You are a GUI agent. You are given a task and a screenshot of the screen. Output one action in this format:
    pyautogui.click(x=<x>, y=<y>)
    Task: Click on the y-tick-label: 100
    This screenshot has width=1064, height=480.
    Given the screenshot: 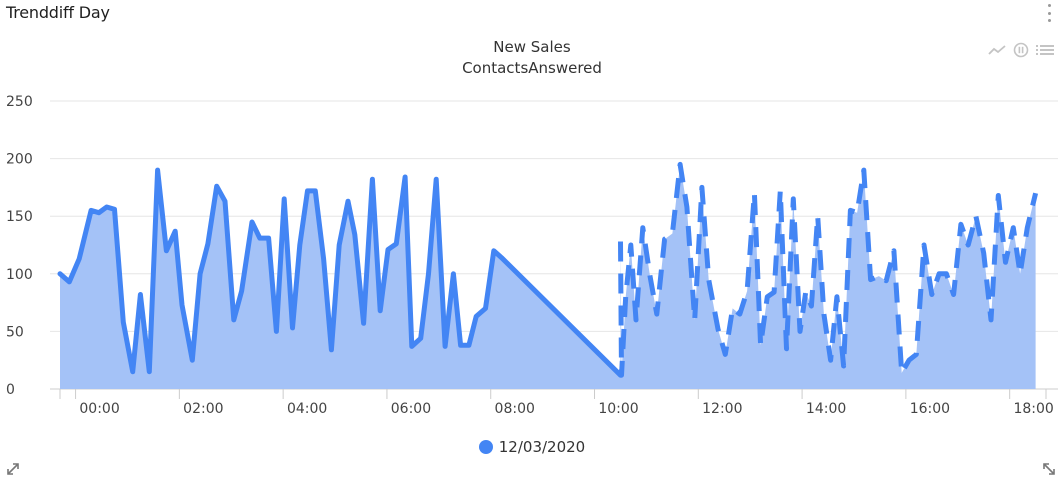 What is the action you would take?
    pyautogui.click(x=19, y=275)
    